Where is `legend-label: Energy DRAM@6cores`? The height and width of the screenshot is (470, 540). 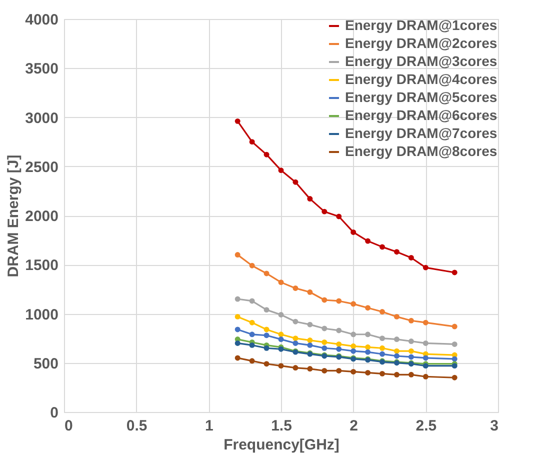 legend-label: Energy DRAM@6cores is located at coordinates (421, 115).